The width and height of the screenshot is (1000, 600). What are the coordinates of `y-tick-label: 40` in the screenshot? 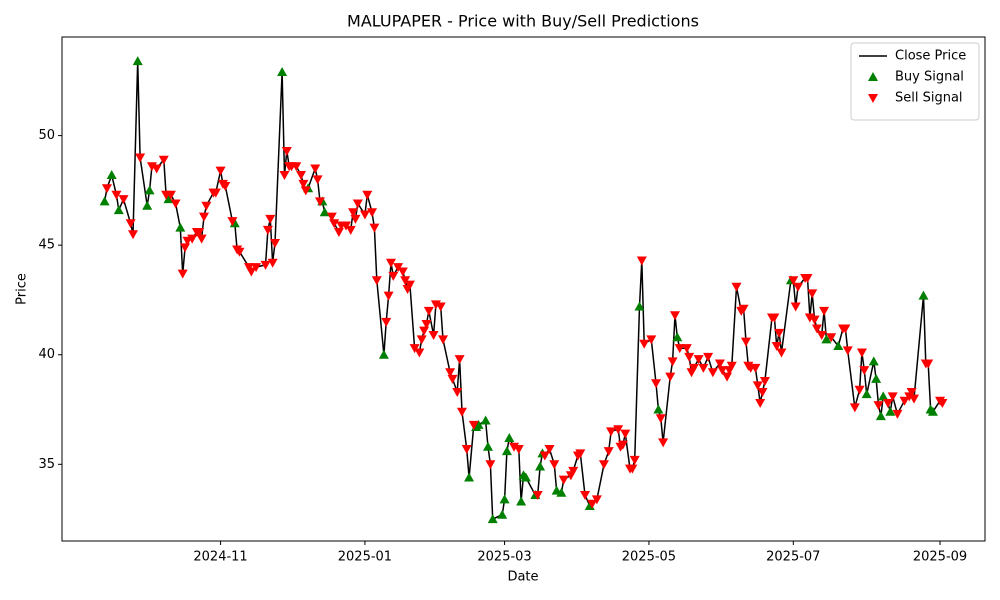 It's located at (46, 354).